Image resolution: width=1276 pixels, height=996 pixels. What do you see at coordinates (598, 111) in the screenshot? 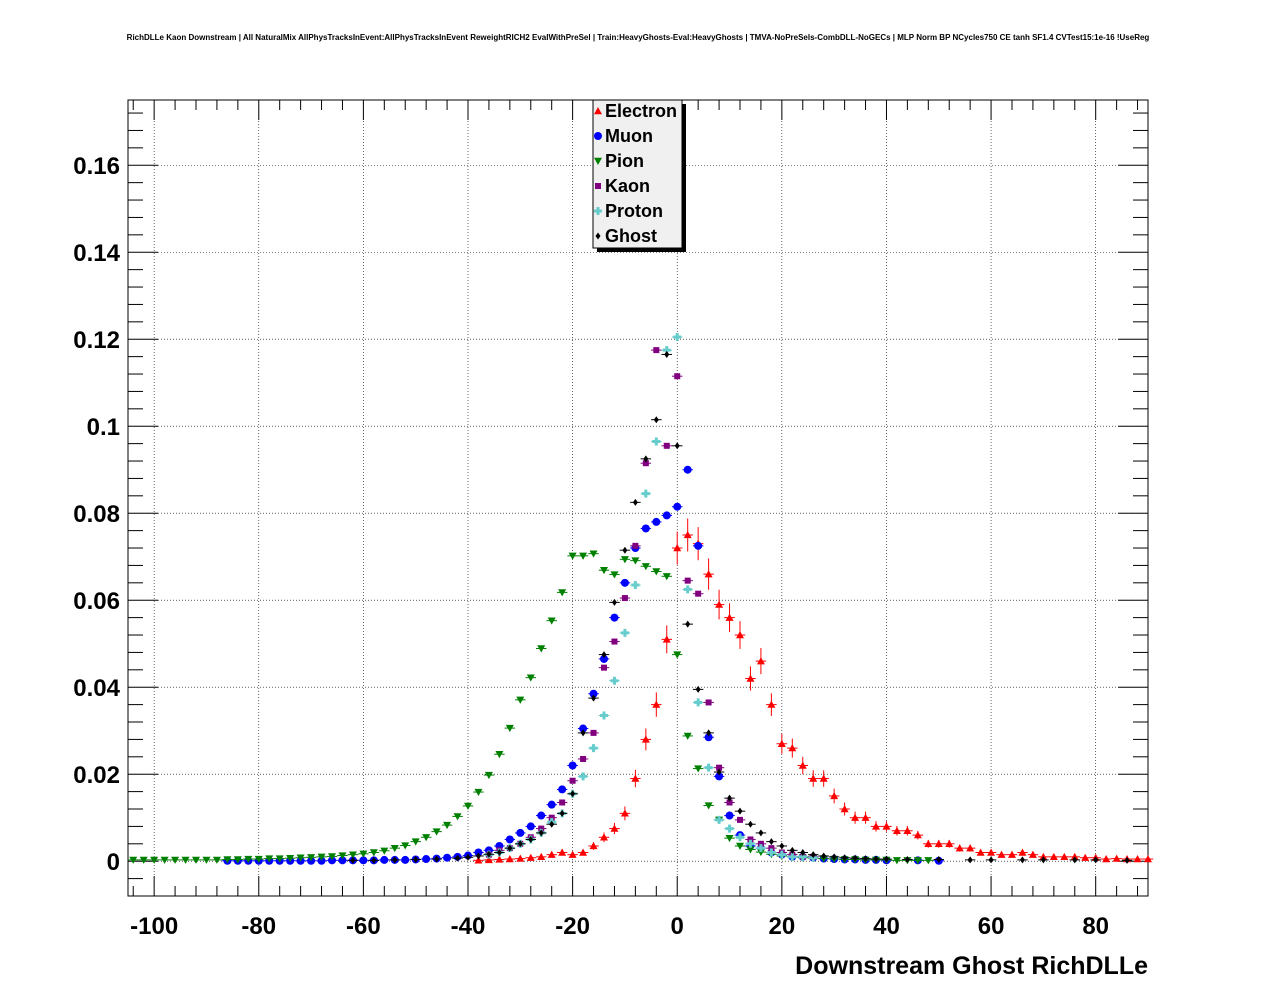
I see `legend-electron-marker` at bounding box center [598, 111].